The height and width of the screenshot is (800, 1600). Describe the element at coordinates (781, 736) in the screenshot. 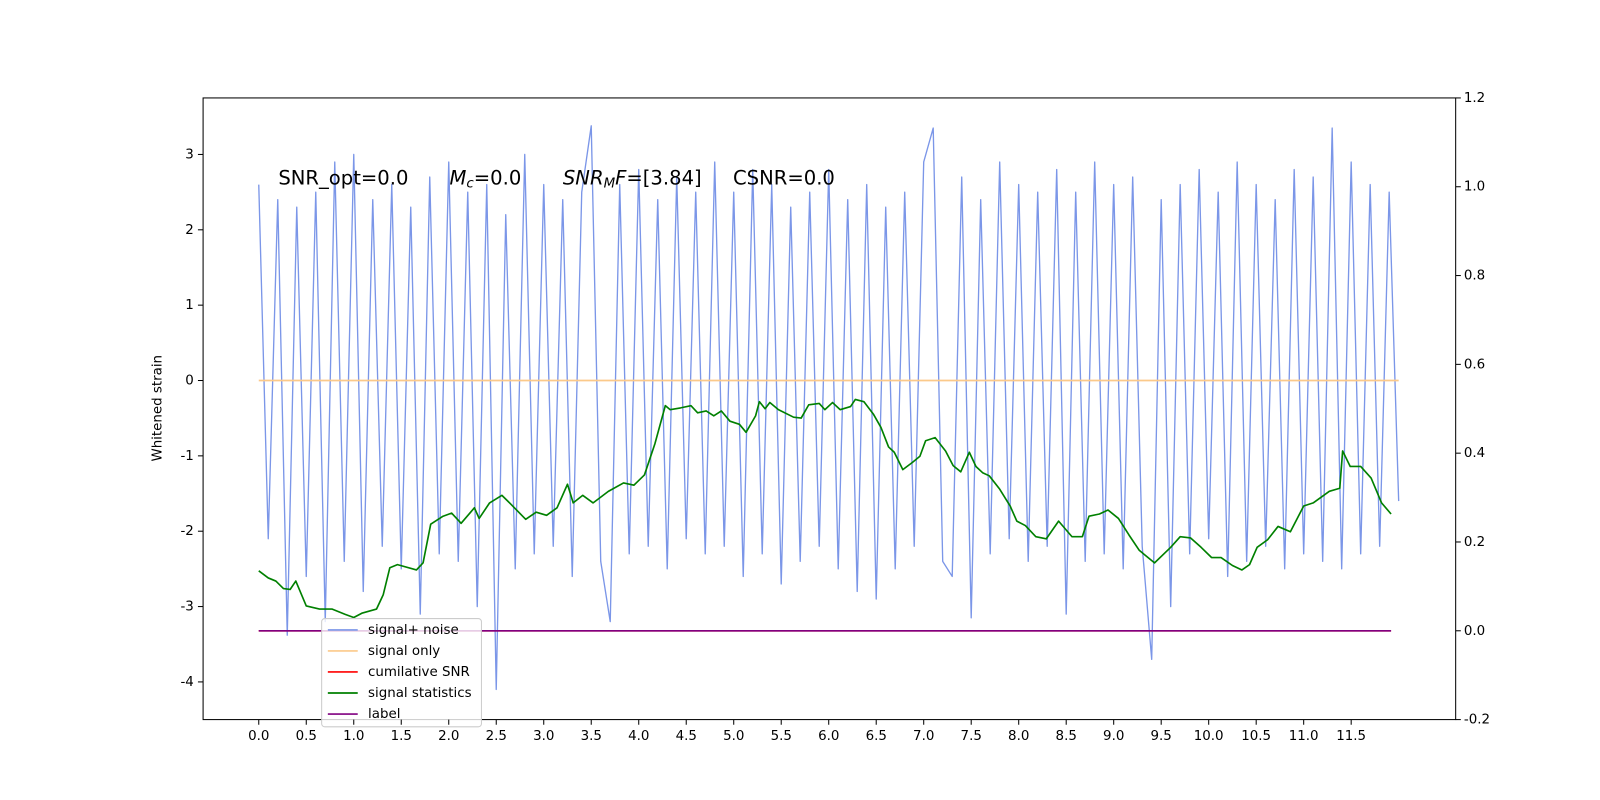

I see `x-tick-label: 5.5` at that location.